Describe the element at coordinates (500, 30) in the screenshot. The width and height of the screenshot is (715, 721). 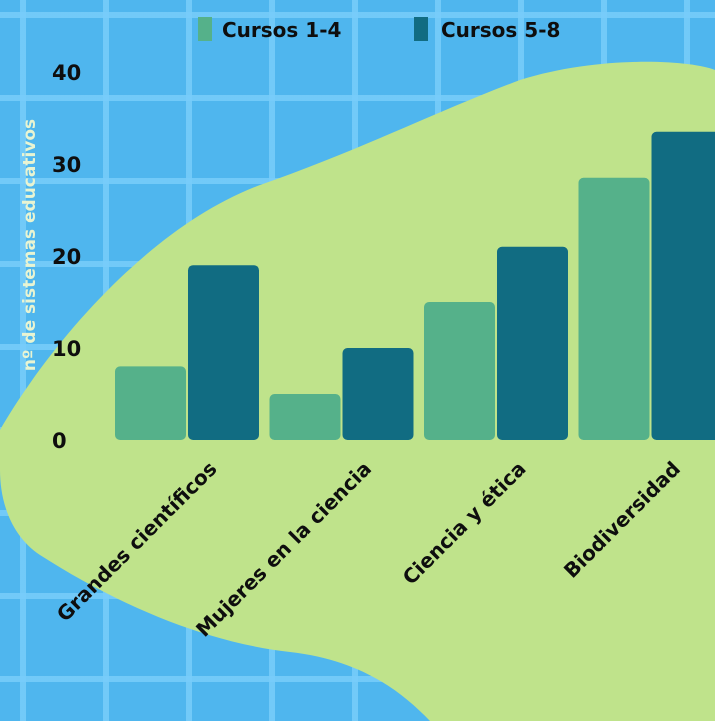
I see `legend-label-series-2: Cursos 5-8` at that location.